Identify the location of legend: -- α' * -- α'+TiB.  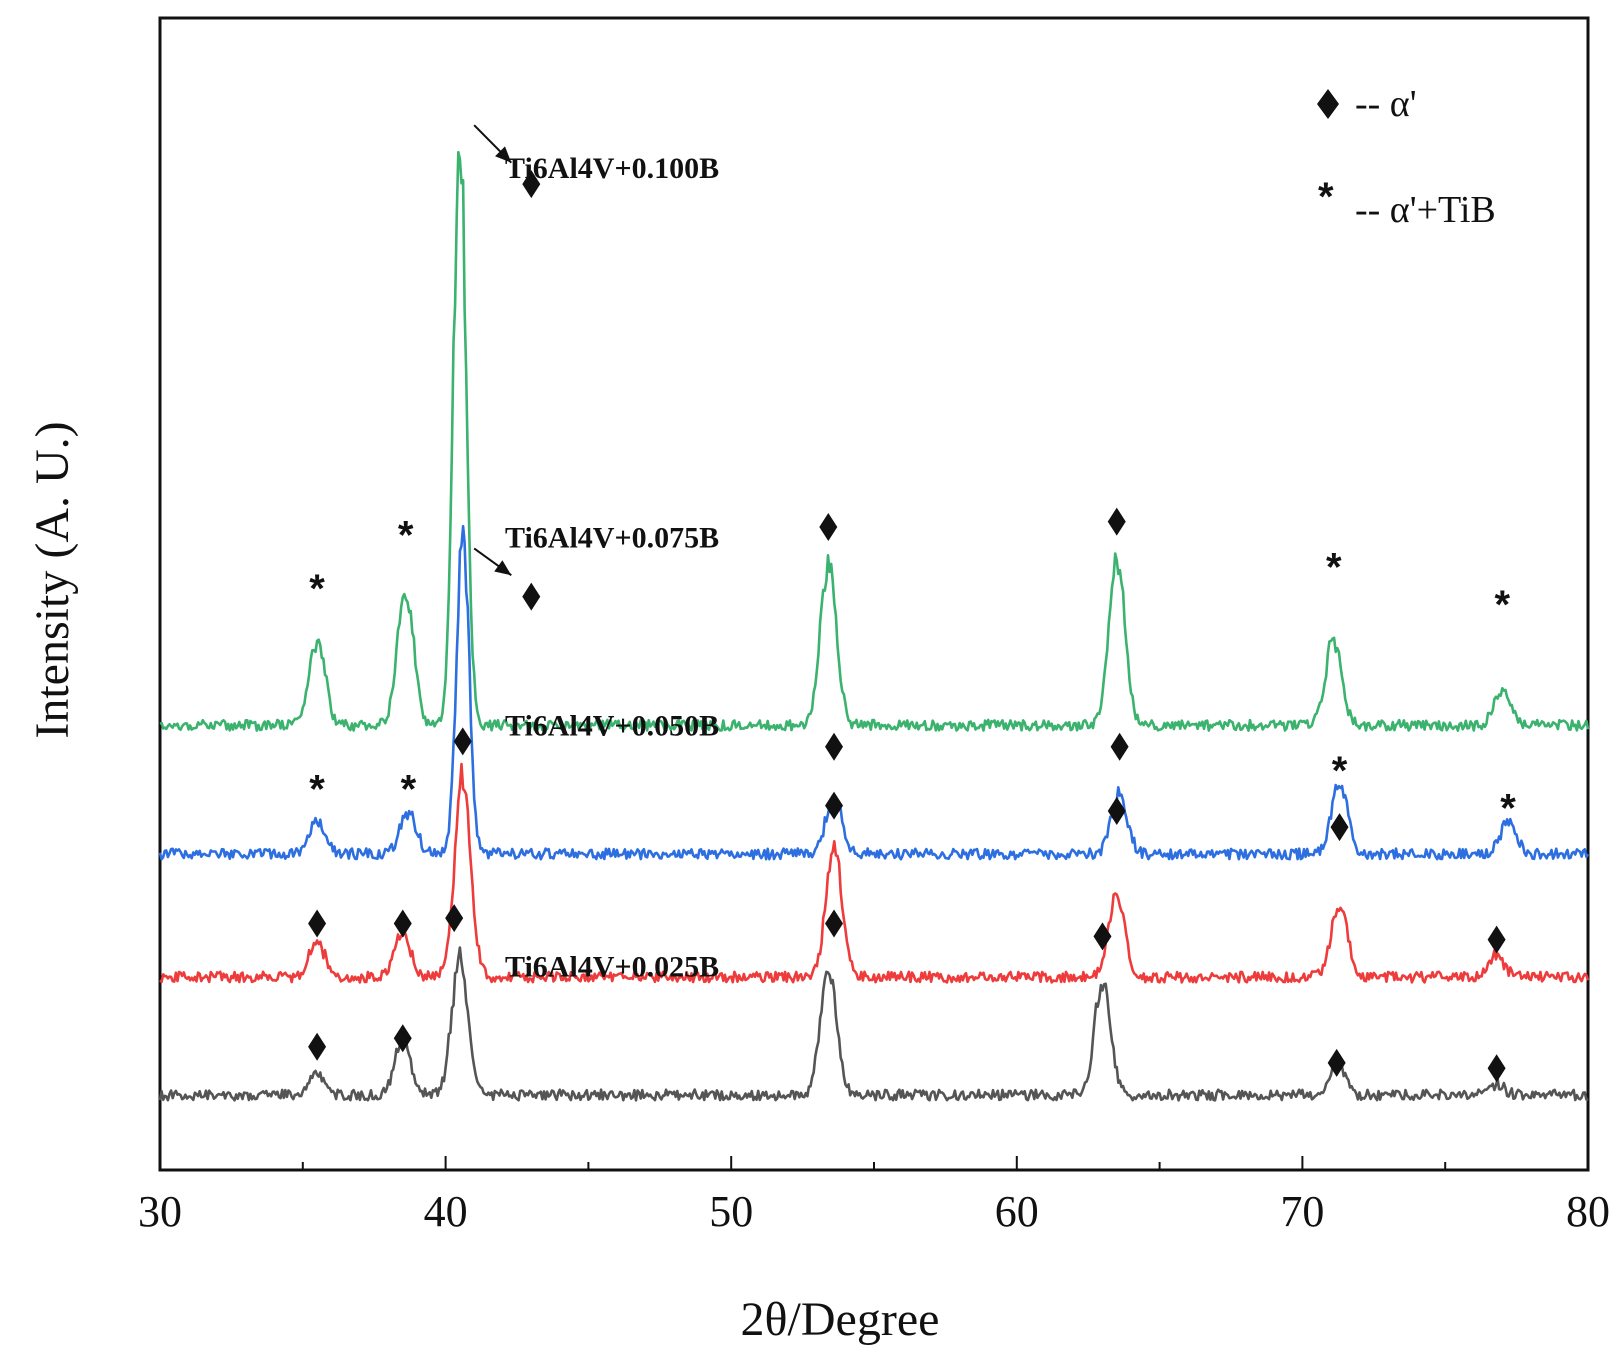
(1406, 157).